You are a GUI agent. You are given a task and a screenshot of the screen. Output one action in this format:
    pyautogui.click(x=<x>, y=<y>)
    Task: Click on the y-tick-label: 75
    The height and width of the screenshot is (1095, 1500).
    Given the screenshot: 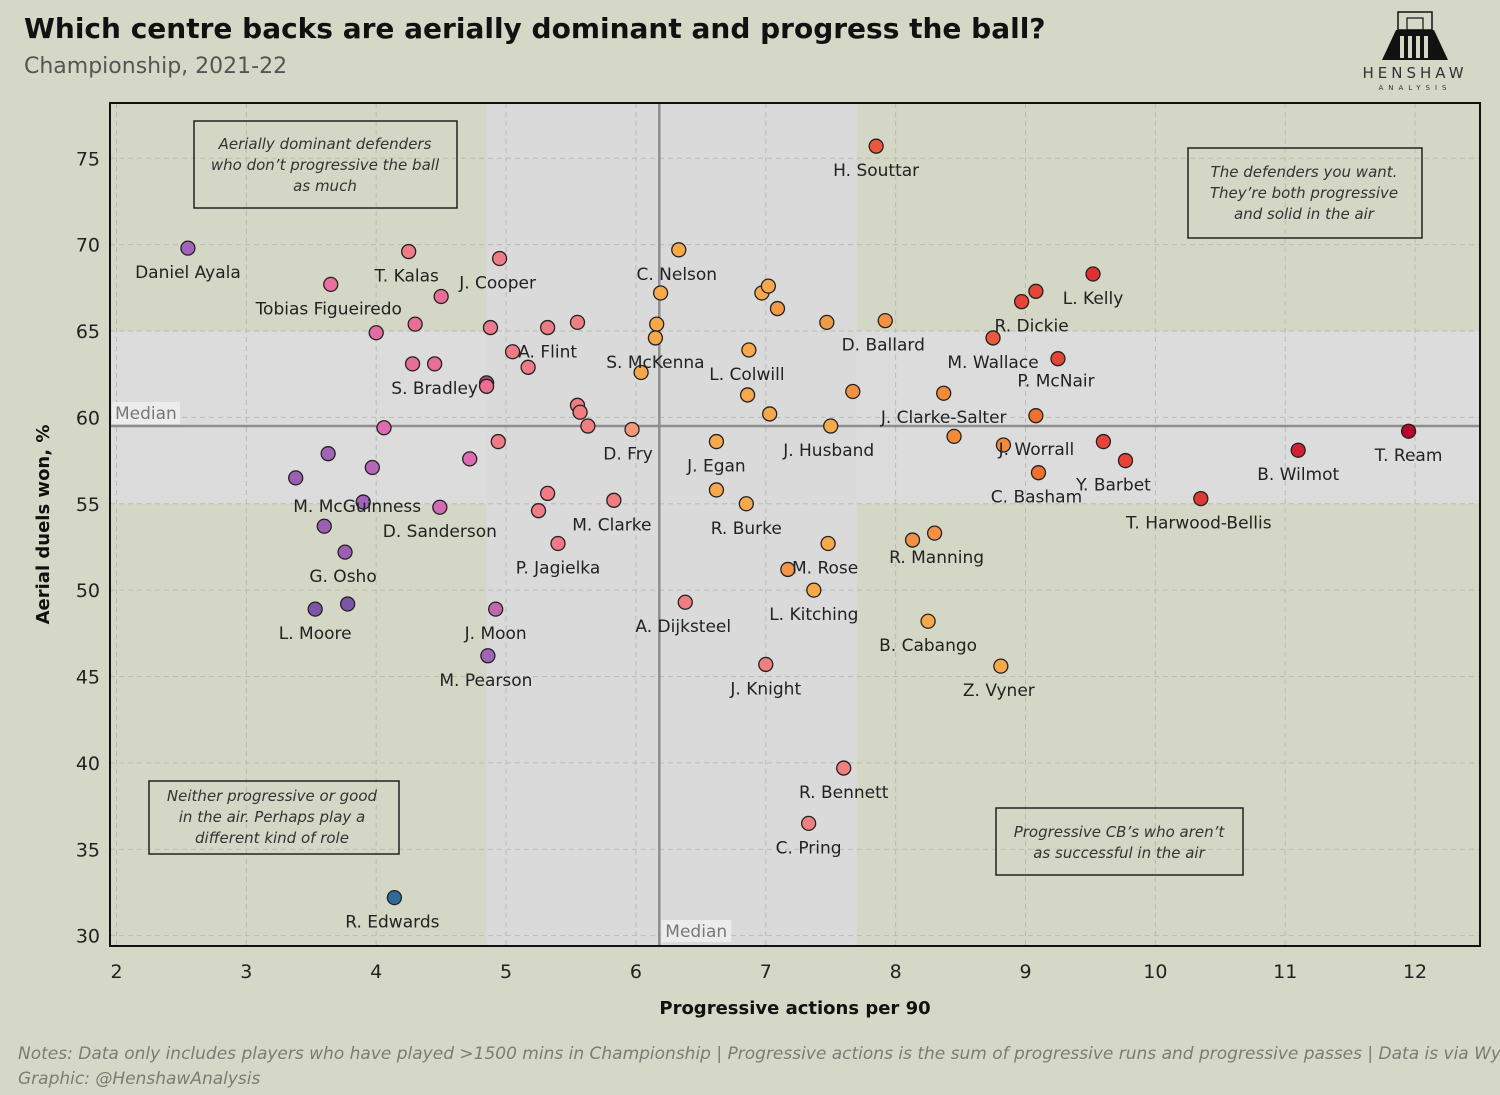 What is the action you would take?
    pyautogui.click(x=88, y=159)
    